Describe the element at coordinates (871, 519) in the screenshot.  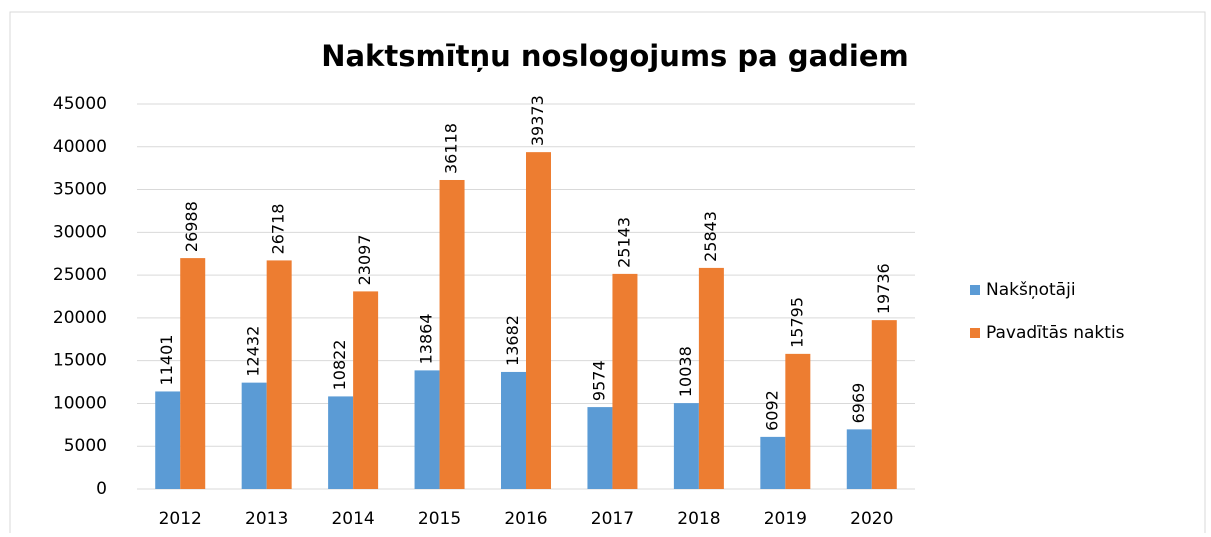
I see `x-tick-label: 2020` at that location.